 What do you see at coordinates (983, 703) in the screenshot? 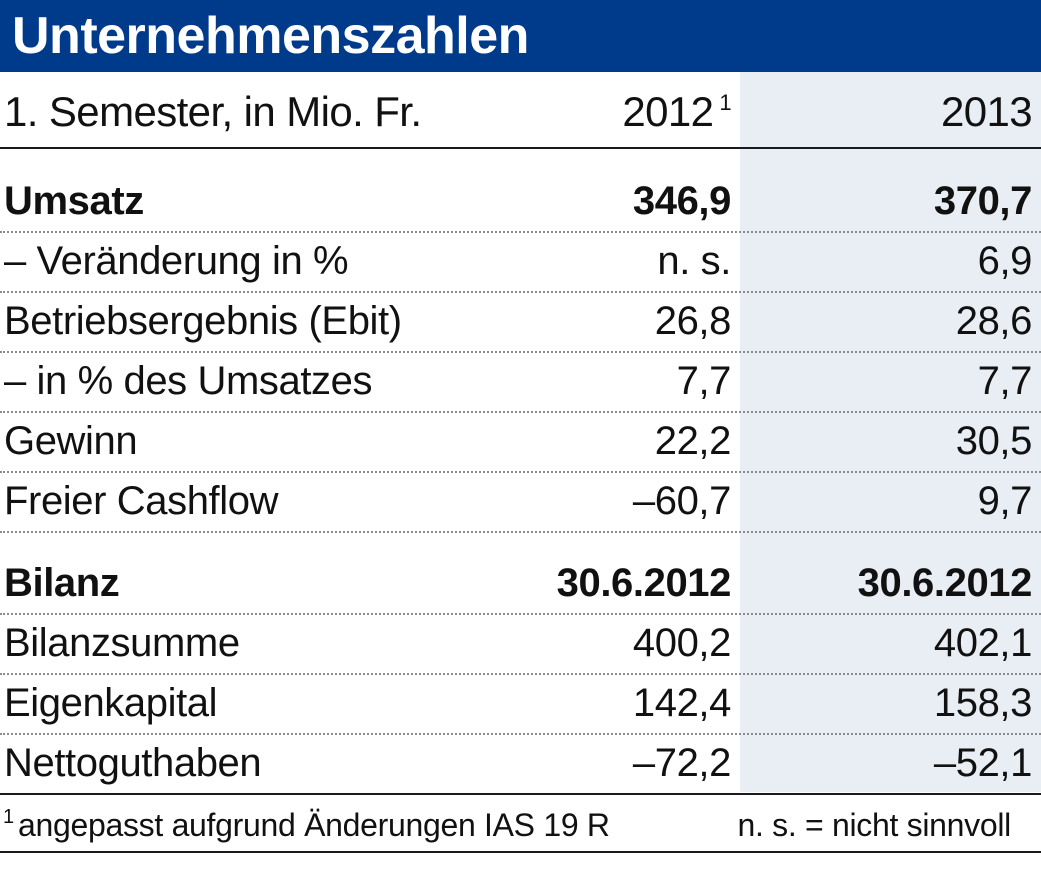
I see `value-2013: 158,3` at bounding box center [983, 703].